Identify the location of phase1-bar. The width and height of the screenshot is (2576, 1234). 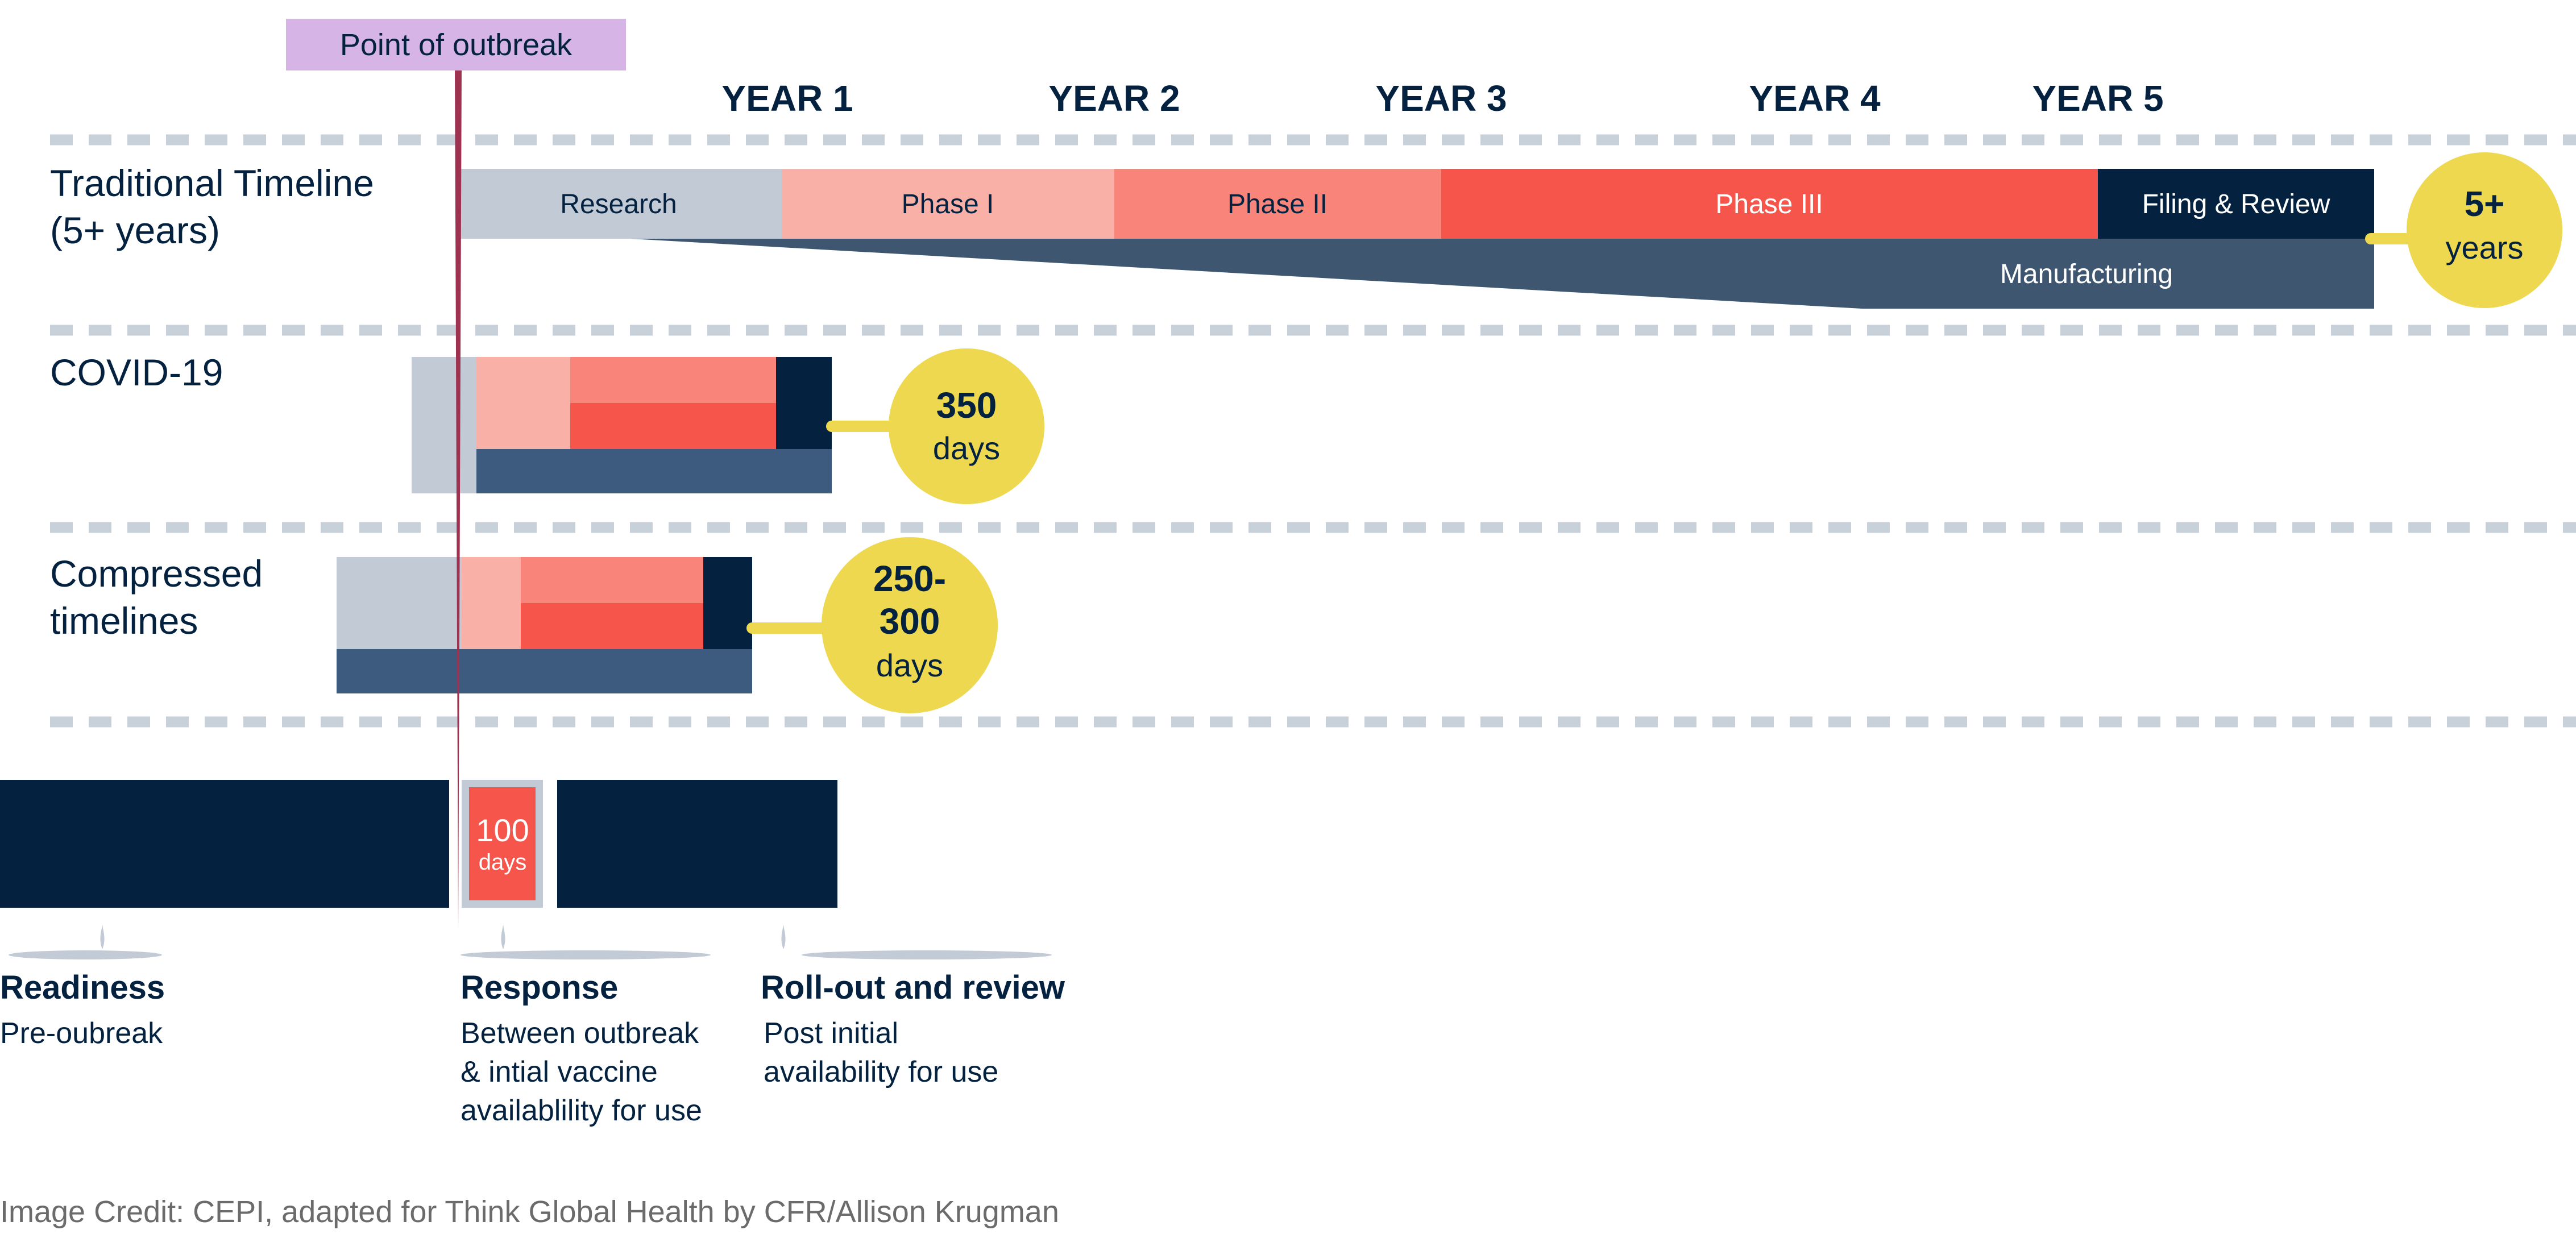
(948, 204).